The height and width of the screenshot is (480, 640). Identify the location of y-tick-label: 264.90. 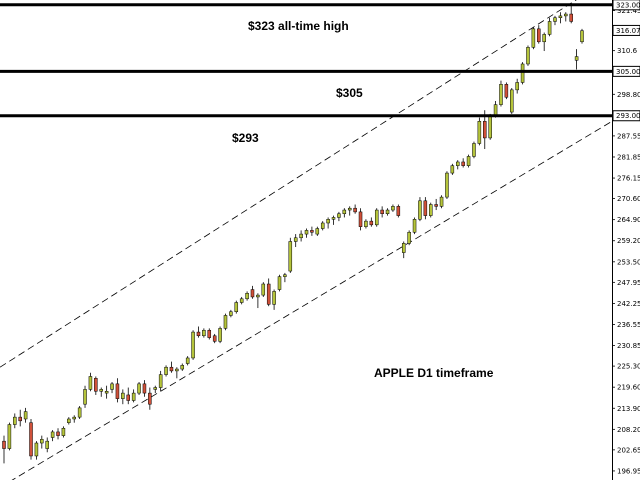
(628, 220).